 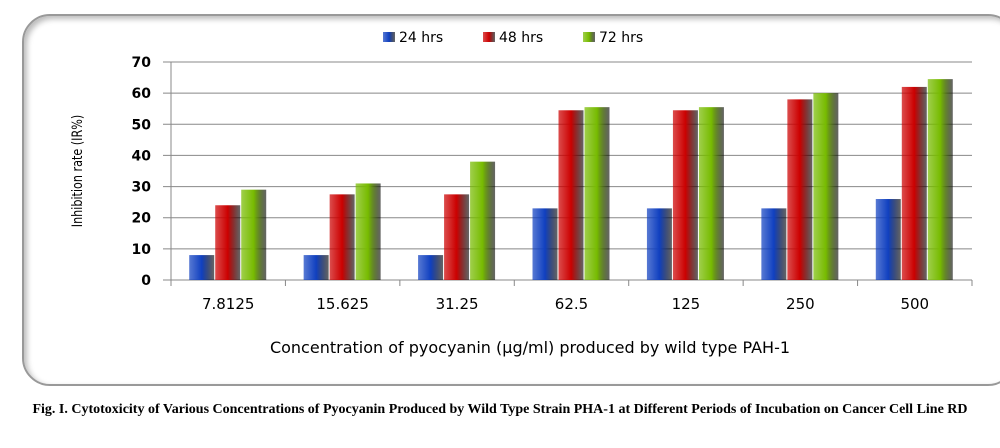 What do you see at coordinates (686, 304) in the screenshot?
I see `x-tick-label: 125` at bounding box center [686, 304].